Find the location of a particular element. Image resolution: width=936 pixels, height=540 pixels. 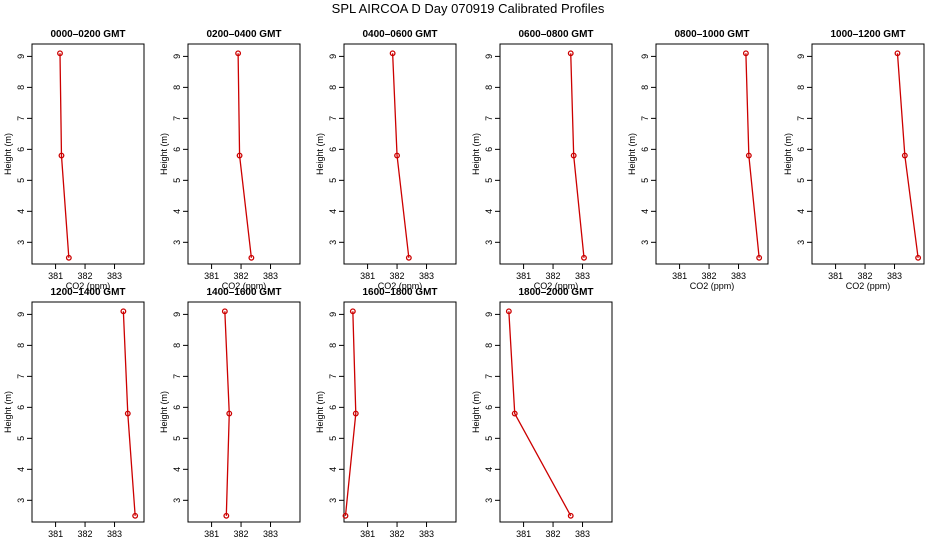

panel-title: 0000–0200 GMT is located at coordinates (87, 34).